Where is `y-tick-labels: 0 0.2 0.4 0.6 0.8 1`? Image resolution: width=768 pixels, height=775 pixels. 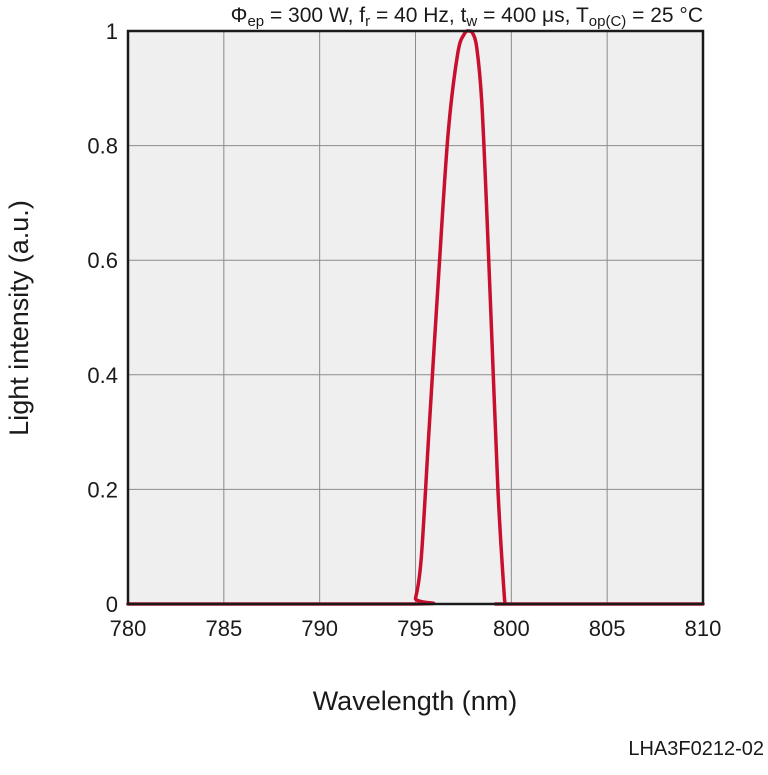 y-tick-labels: 0 0.2 0.4 0.6 0.8 1 is located at coordinates (102, 318).